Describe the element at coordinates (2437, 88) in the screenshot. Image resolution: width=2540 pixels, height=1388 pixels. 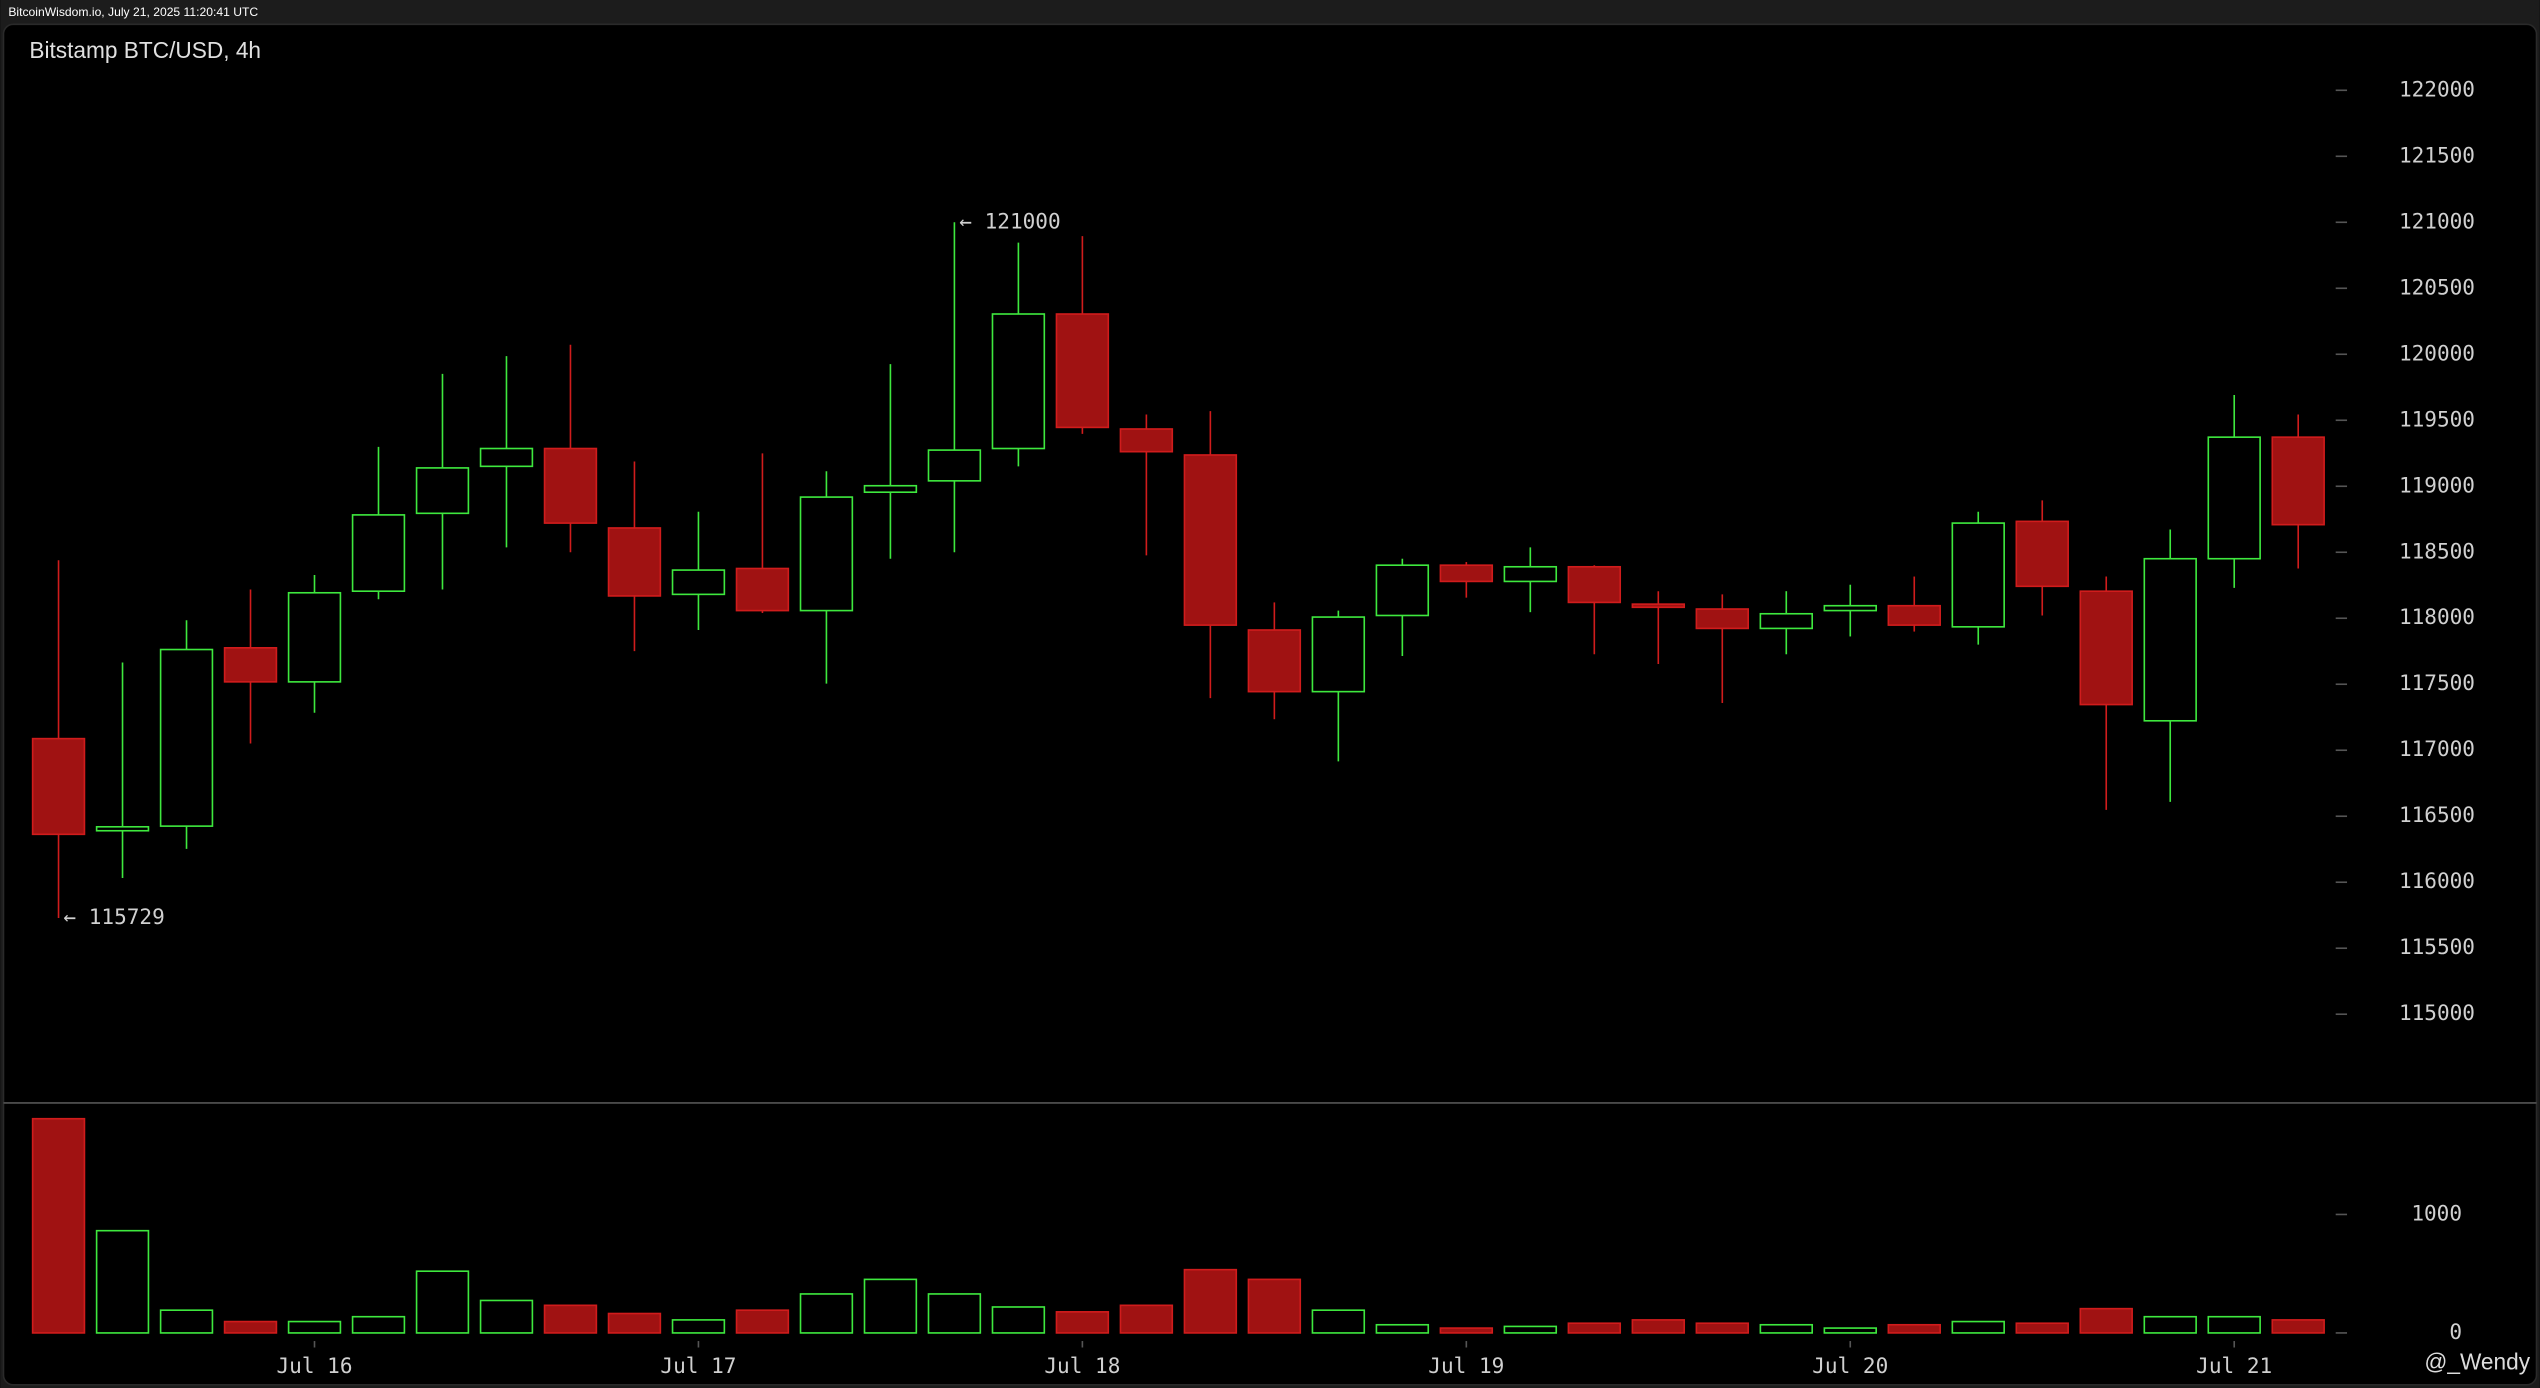
I see `y-tick-label: 122000` at that location.